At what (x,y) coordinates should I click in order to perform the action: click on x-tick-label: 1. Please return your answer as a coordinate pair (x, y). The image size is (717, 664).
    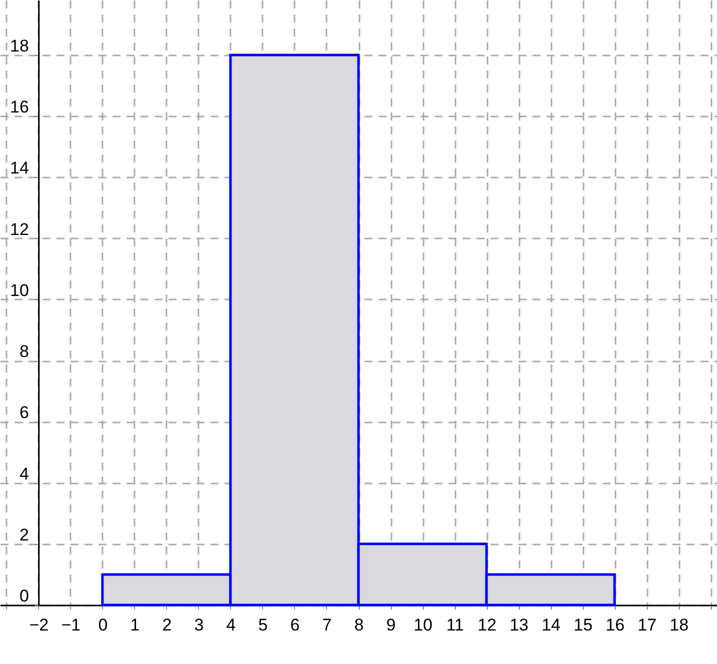
    Looking at the image, I should click on (135, 625).